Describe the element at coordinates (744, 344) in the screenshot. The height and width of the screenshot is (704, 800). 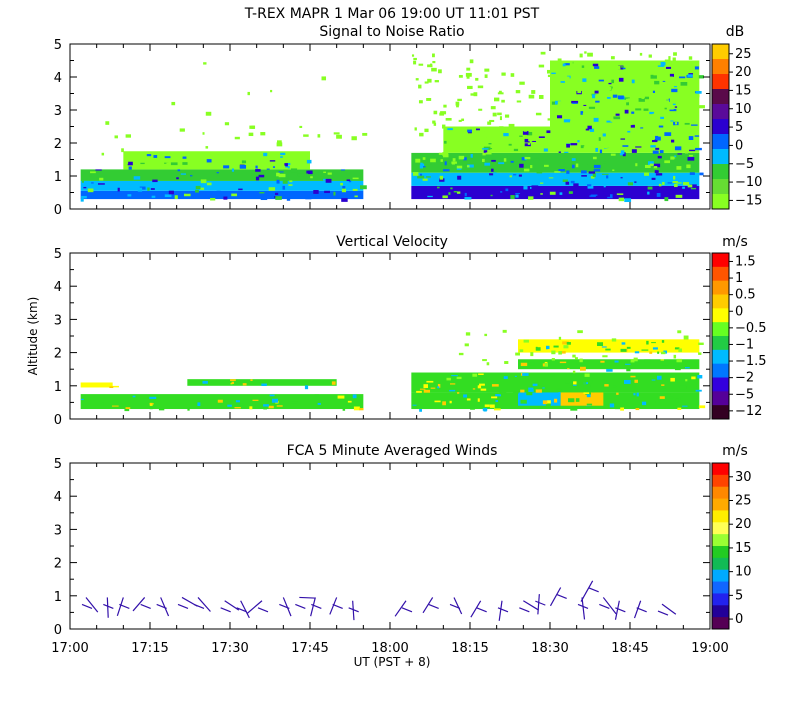
I see `colorbar-label: −1` at that location.